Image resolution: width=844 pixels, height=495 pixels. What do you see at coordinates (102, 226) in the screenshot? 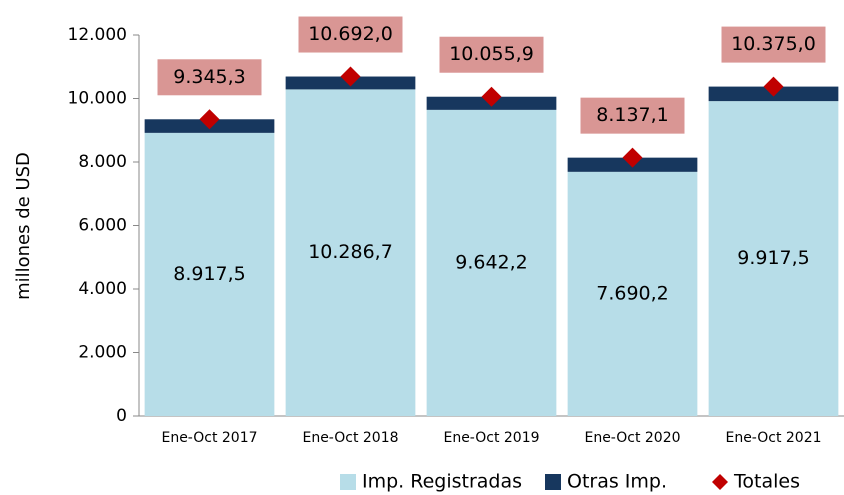
I see `y-tick-label: 6.000` at bounding box center [102, 226].